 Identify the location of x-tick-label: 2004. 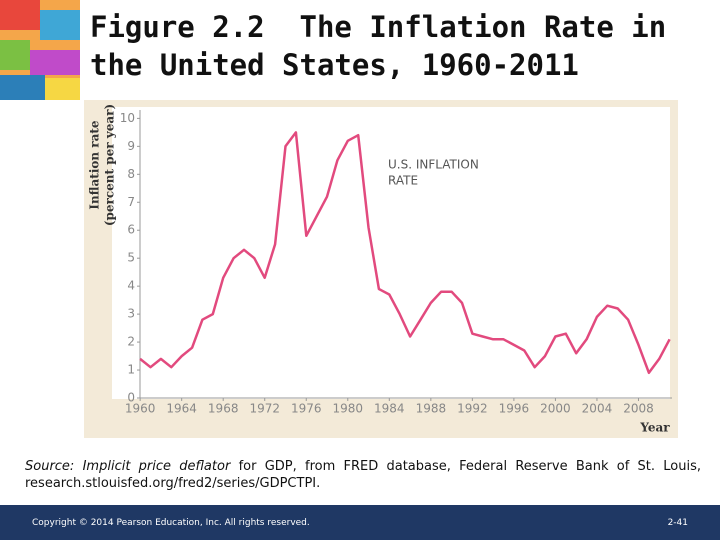
(597, 409).